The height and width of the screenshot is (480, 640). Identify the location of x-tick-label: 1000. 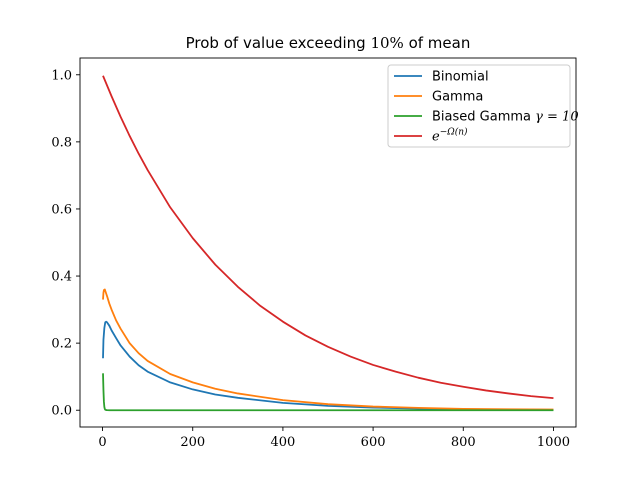
(553, 442).